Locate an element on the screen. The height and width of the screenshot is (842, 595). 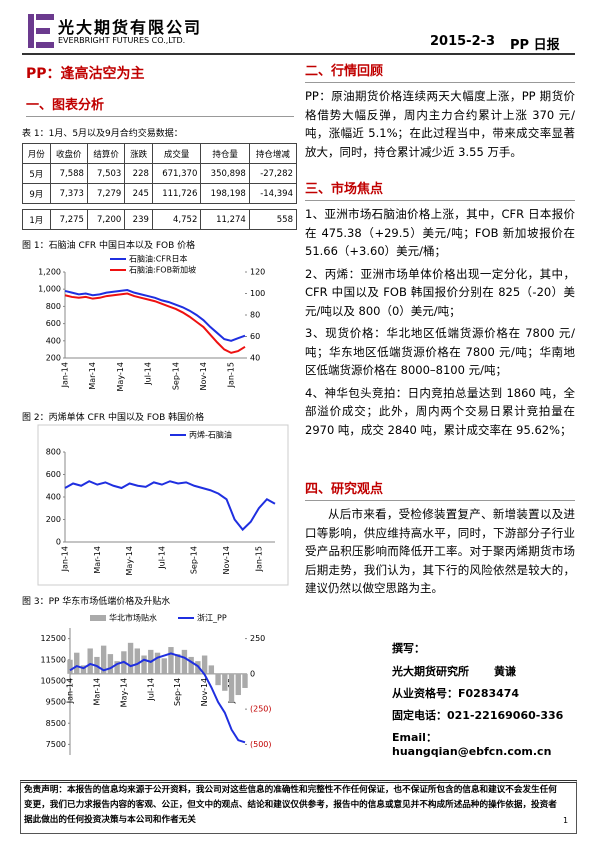
y-tick-label: 0 is located at coordinates (58, 542).